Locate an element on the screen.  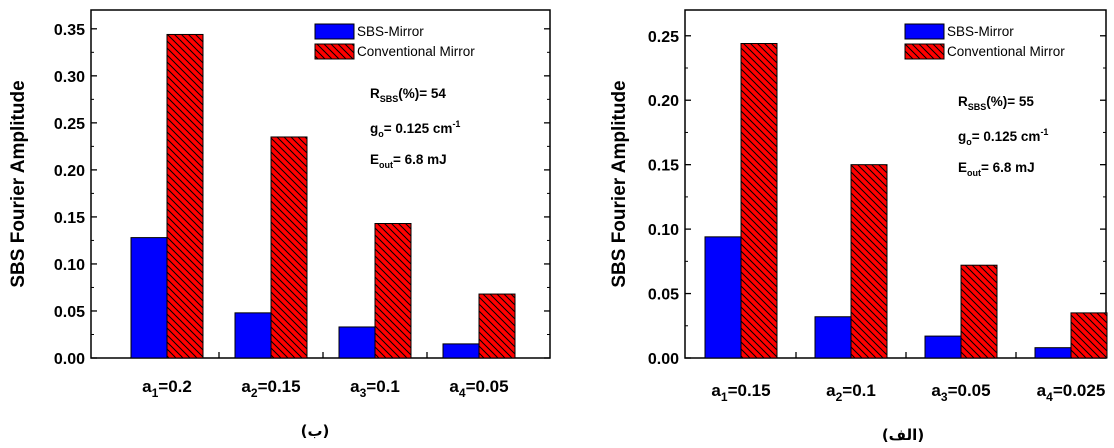
category-label: a4=0.05 is located at coordinates (478, 388).